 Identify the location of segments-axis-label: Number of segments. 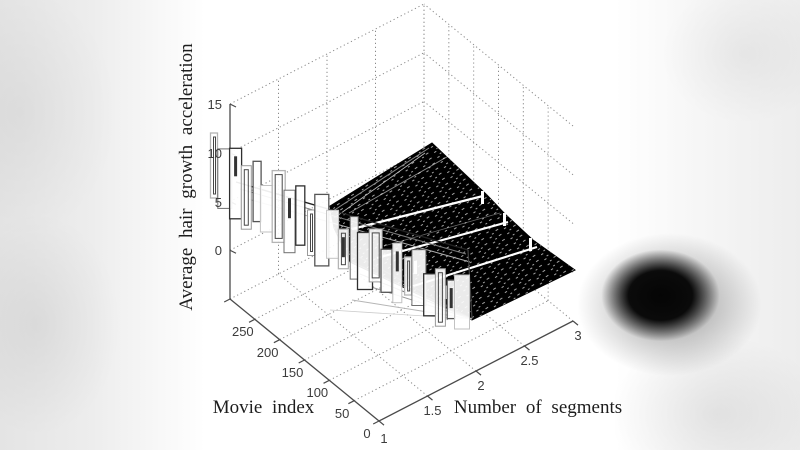
(538, 407).